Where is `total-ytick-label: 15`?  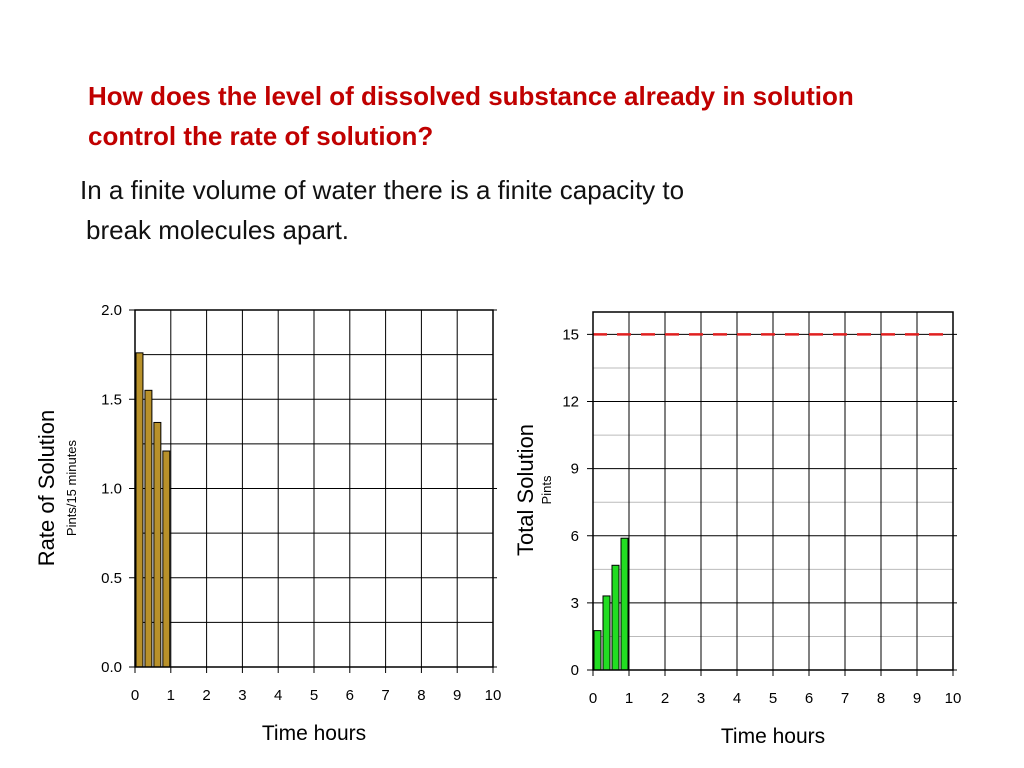 total-ytick-label: 15 is located at coordinates (570, 334).